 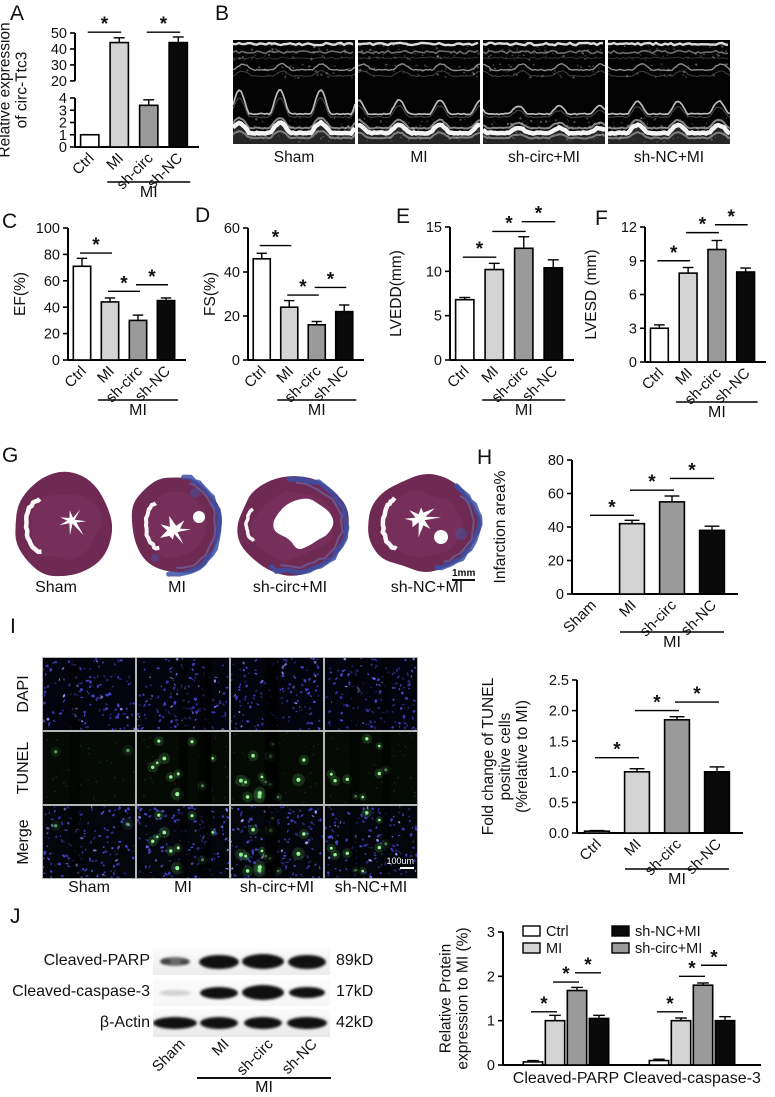 I want to click on svg-text: 1.5, so click(x=559, y=742).